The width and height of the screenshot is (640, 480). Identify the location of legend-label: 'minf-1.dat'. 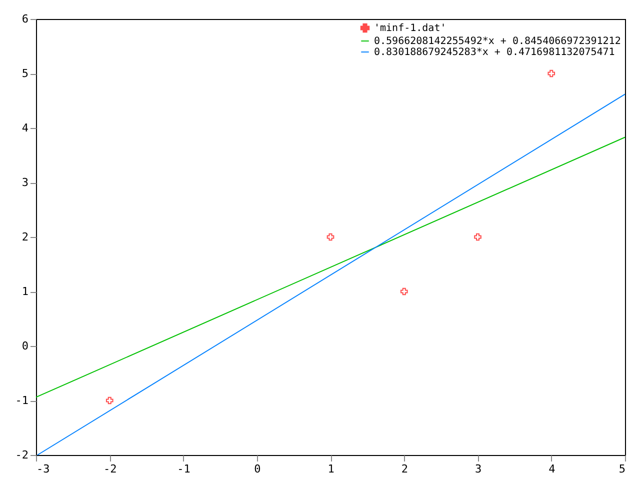
(410, 28).